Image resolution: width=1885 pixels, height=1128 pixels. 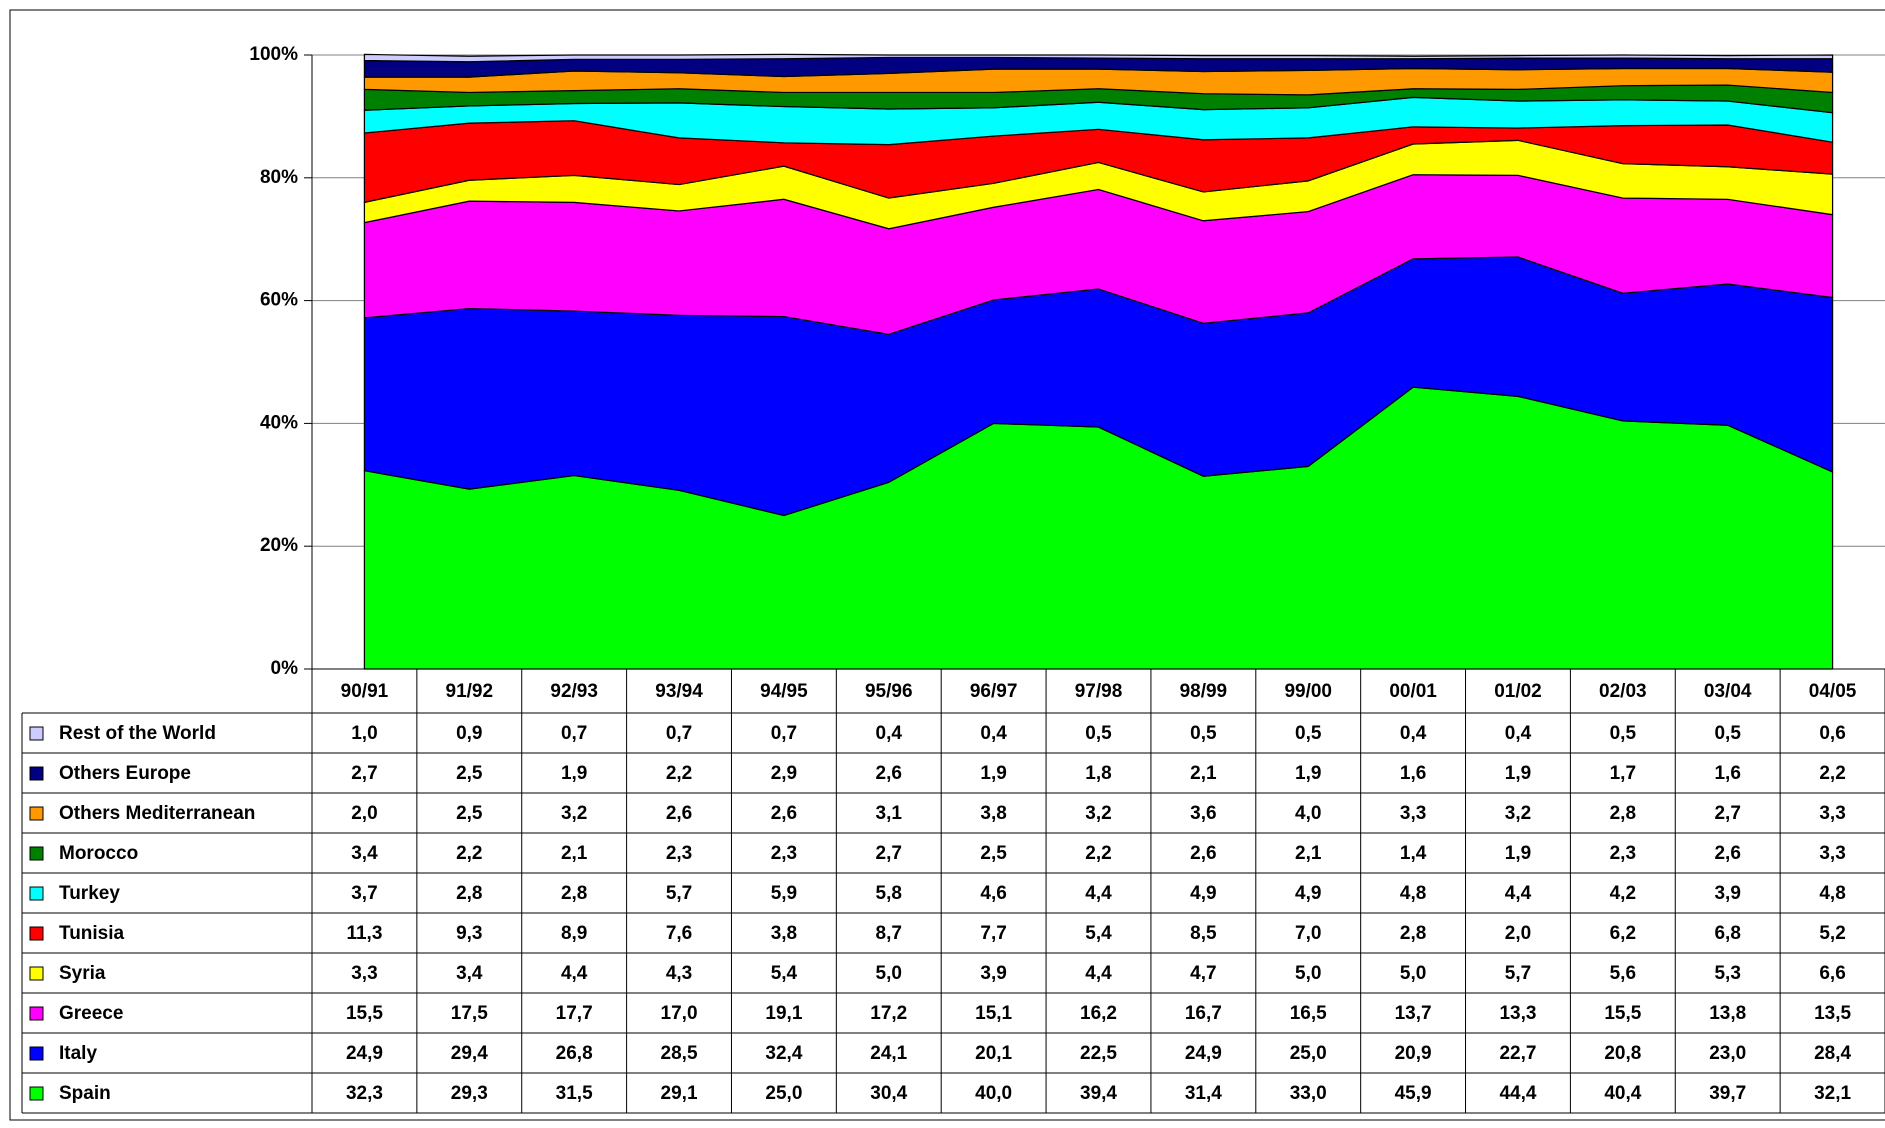 What do you see at coordinates (1623, 973) in the screenshot?
I see `table-value: 5,6` at bounding box center [1623, 973].